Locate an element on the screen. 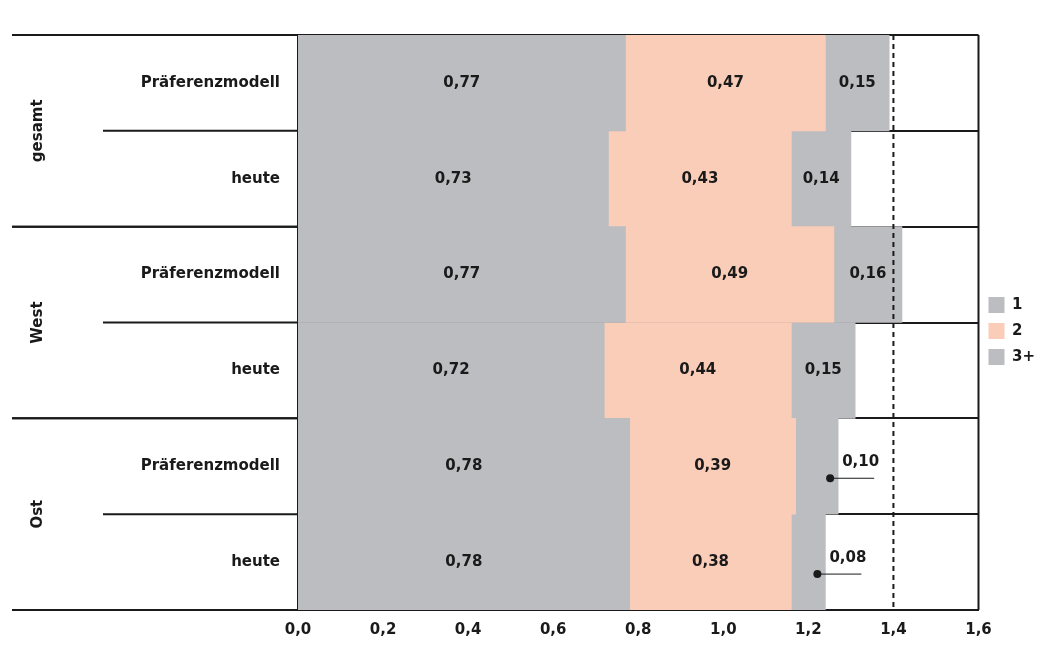 This screenshot has width=1053, height=654. text: West is located at coordinates (36, 322).